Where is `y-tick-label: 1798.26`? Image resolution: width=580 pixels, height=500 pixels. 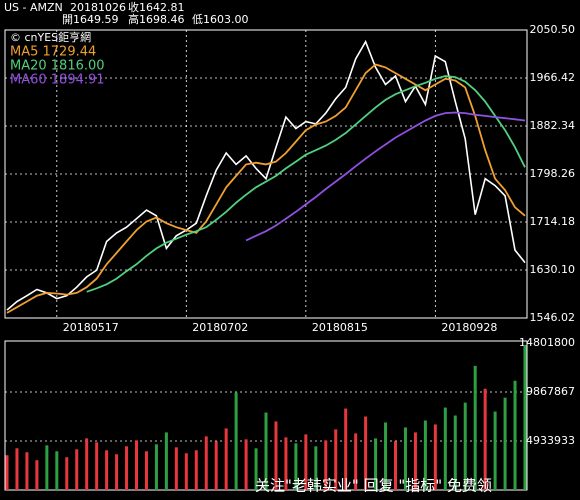 y-tick-label: 1798.26 is located at coordinates (553, 173).